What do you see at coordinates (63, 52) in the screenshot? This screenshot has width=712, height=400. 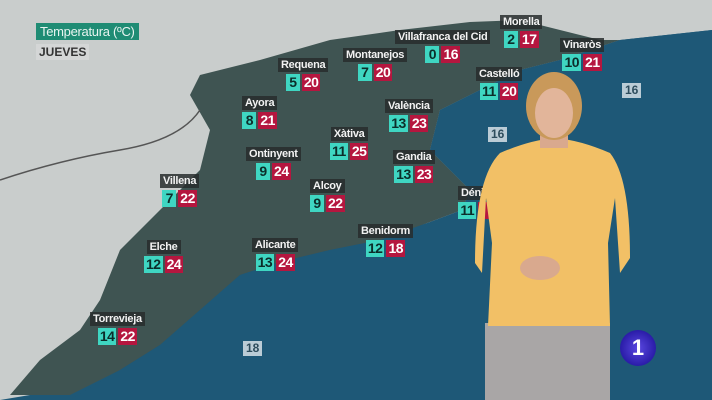 I see `forecast-day: JUEVES` at bounding box center [63, 52].